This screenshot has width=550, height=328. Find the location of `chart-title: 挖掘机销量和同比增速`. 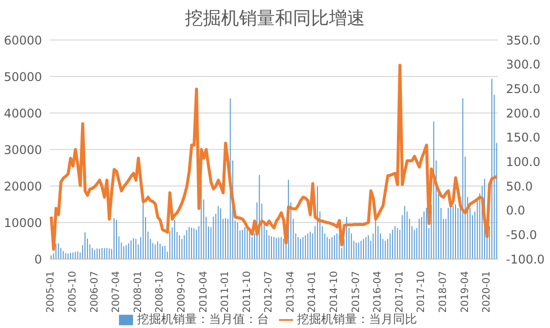

chart-title: 挖掘机销量和同比增速 is located at coordinates (275, 19).